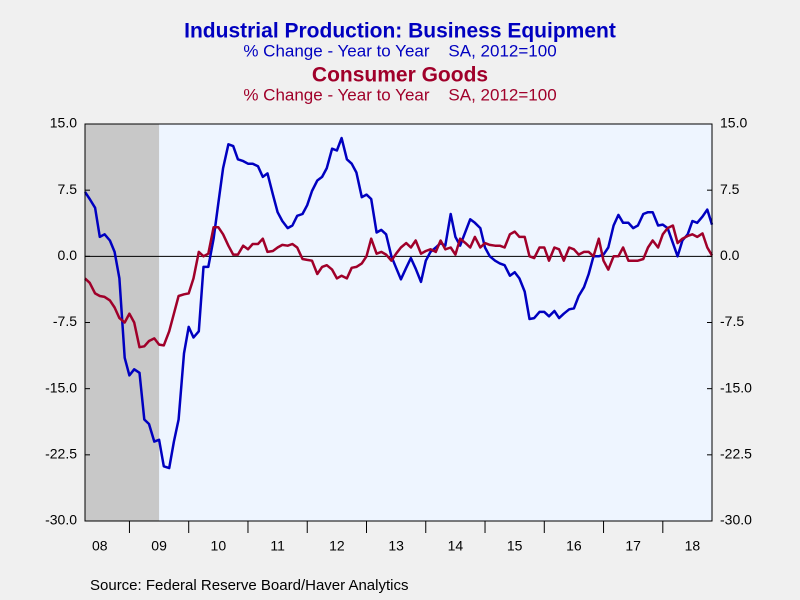 Image resolution: width=800 pixels, height=600 pixels. Describe the element at coordinates (68, 189) in the screenshot. I see `y-tick-label: 7.5` at that location.